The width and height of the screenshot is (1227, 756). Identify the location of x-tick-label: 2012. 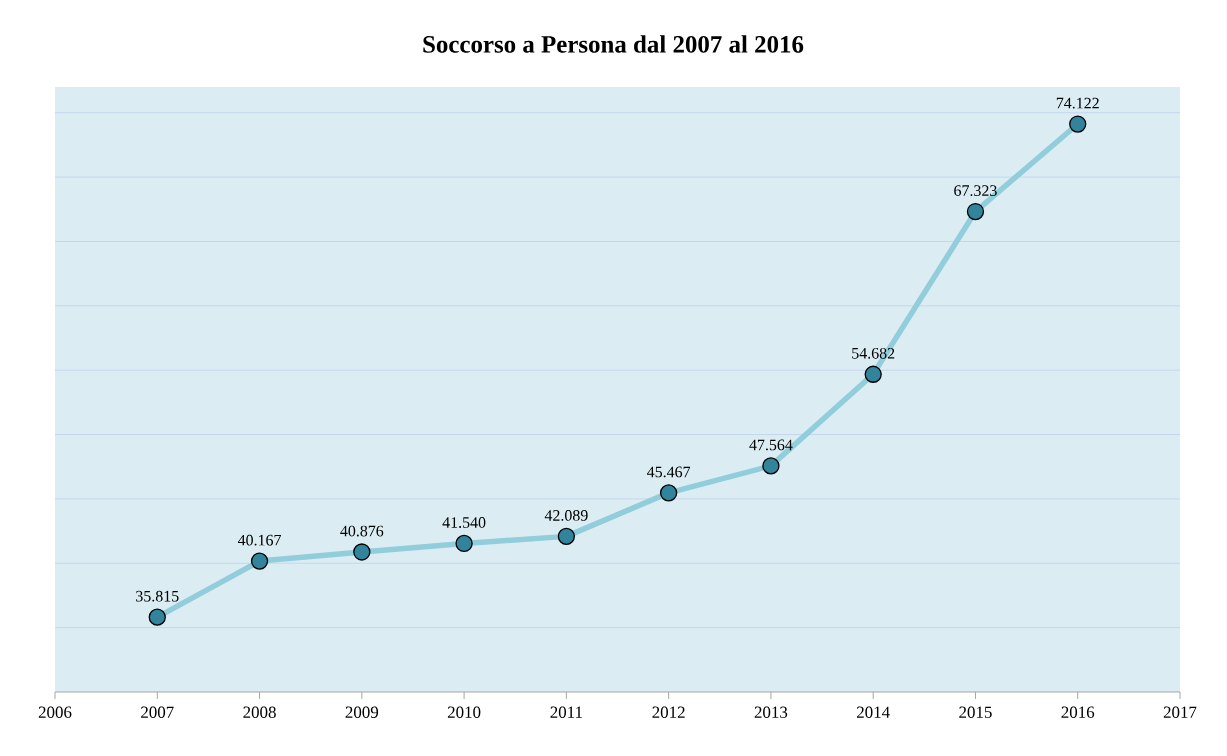
(668, 712).